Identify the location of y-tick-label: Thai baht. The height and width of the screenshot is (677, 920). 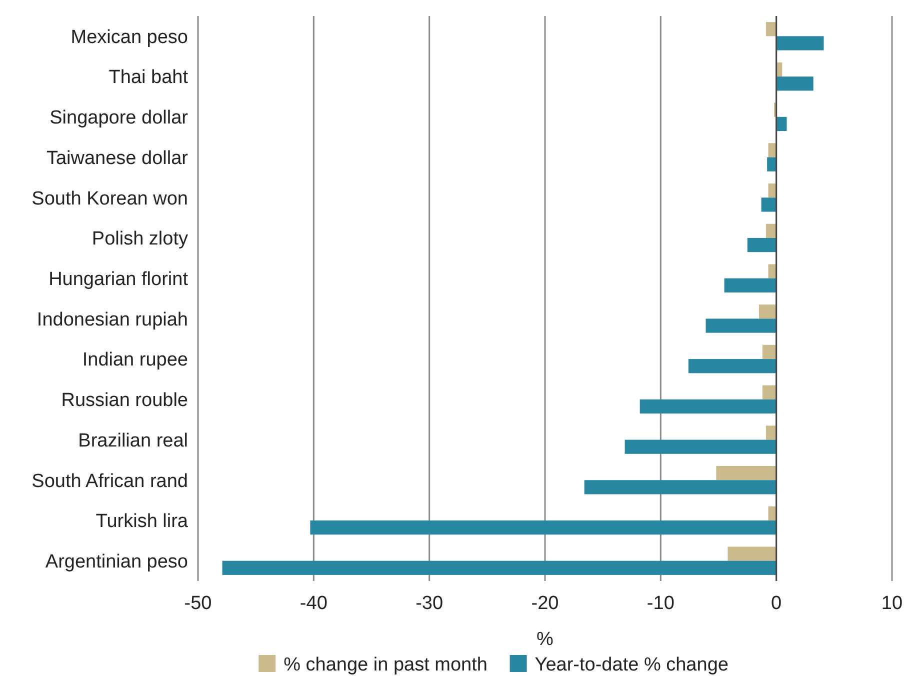
(148, 77).